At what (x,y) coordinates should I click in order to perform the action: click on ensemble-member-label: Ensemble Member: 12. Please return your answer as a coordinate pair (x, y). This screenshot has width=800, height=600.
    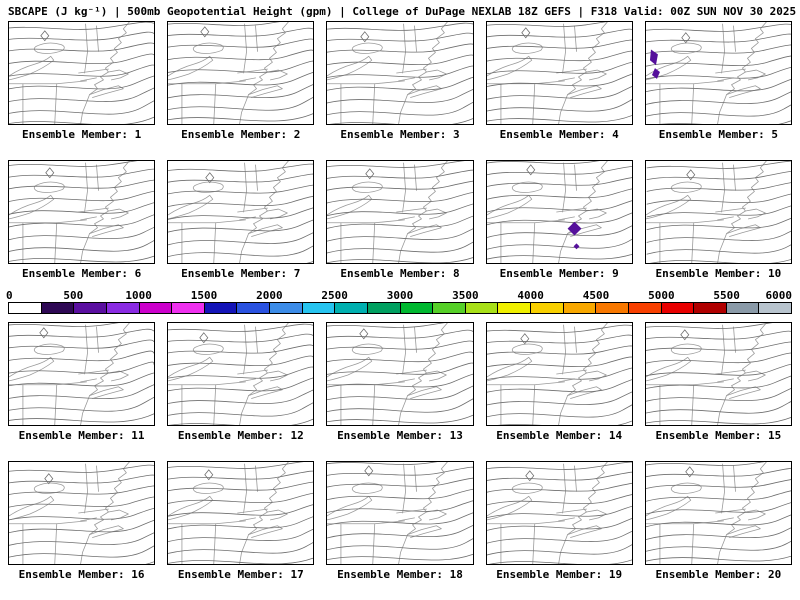
    Looking at the image, I should click on (240, 435).